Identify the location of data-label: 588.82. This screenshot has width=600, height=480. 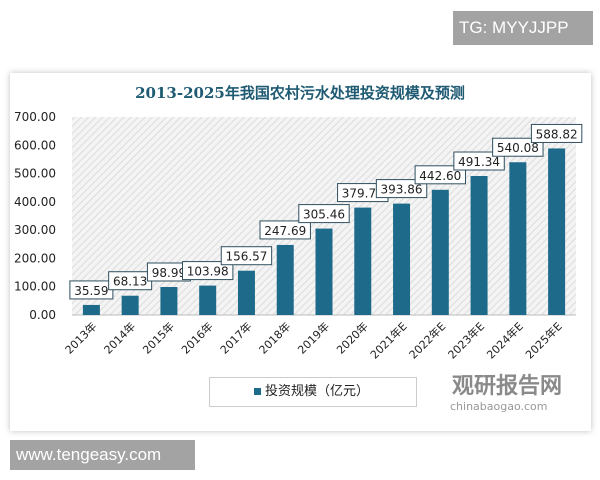
(557, 134).